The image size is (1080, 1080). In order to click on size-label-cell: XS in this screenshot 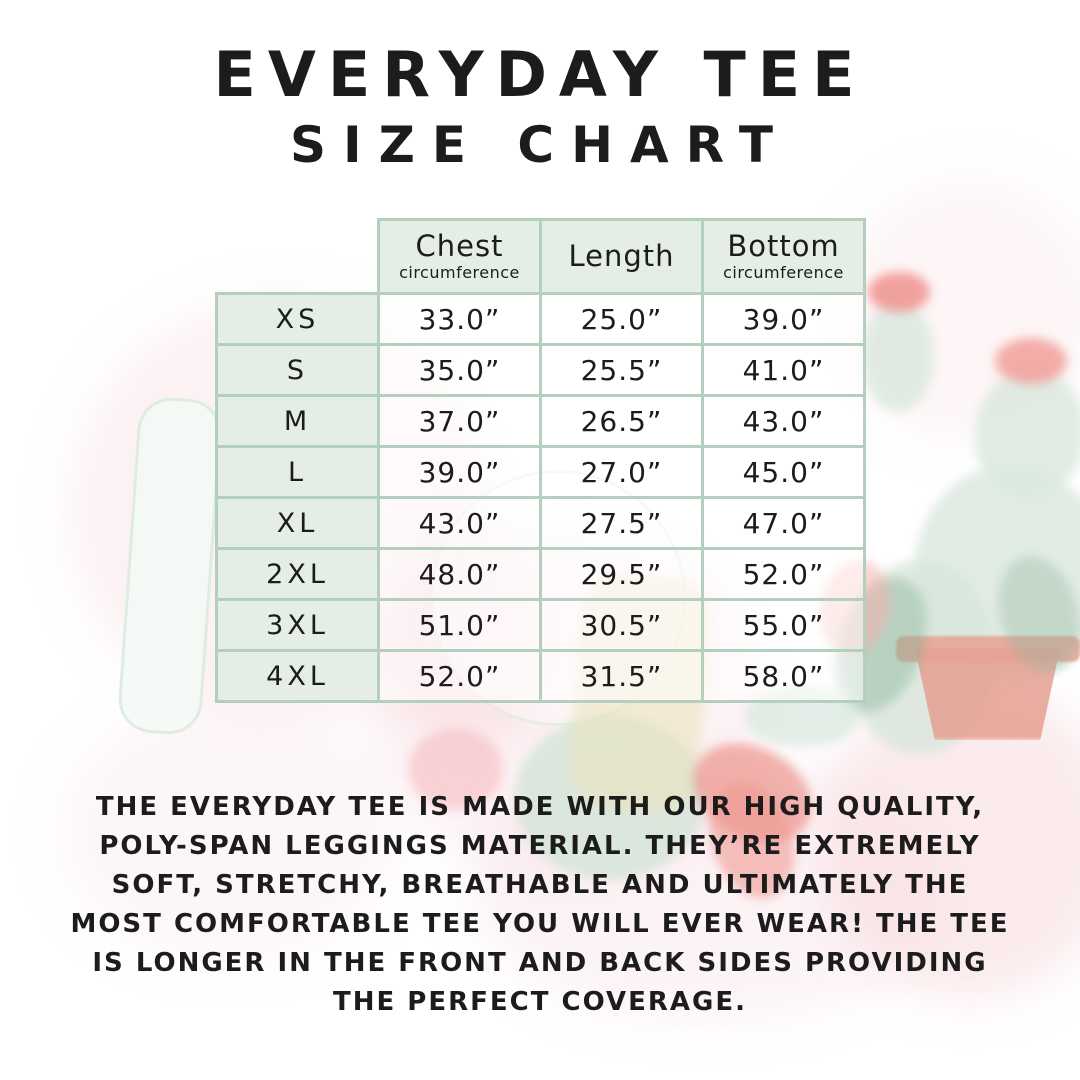, I will do `click(297, 319)`.